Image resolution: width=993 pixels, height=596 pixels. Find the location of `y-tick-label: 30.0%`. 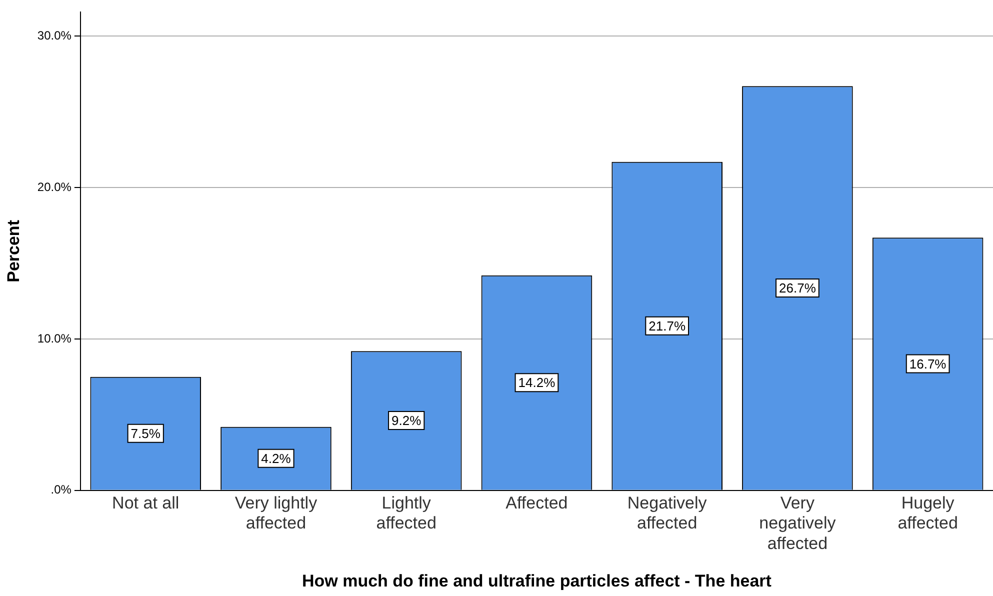

y-tick-label: 30.0% is located at coordinates (54, 35).